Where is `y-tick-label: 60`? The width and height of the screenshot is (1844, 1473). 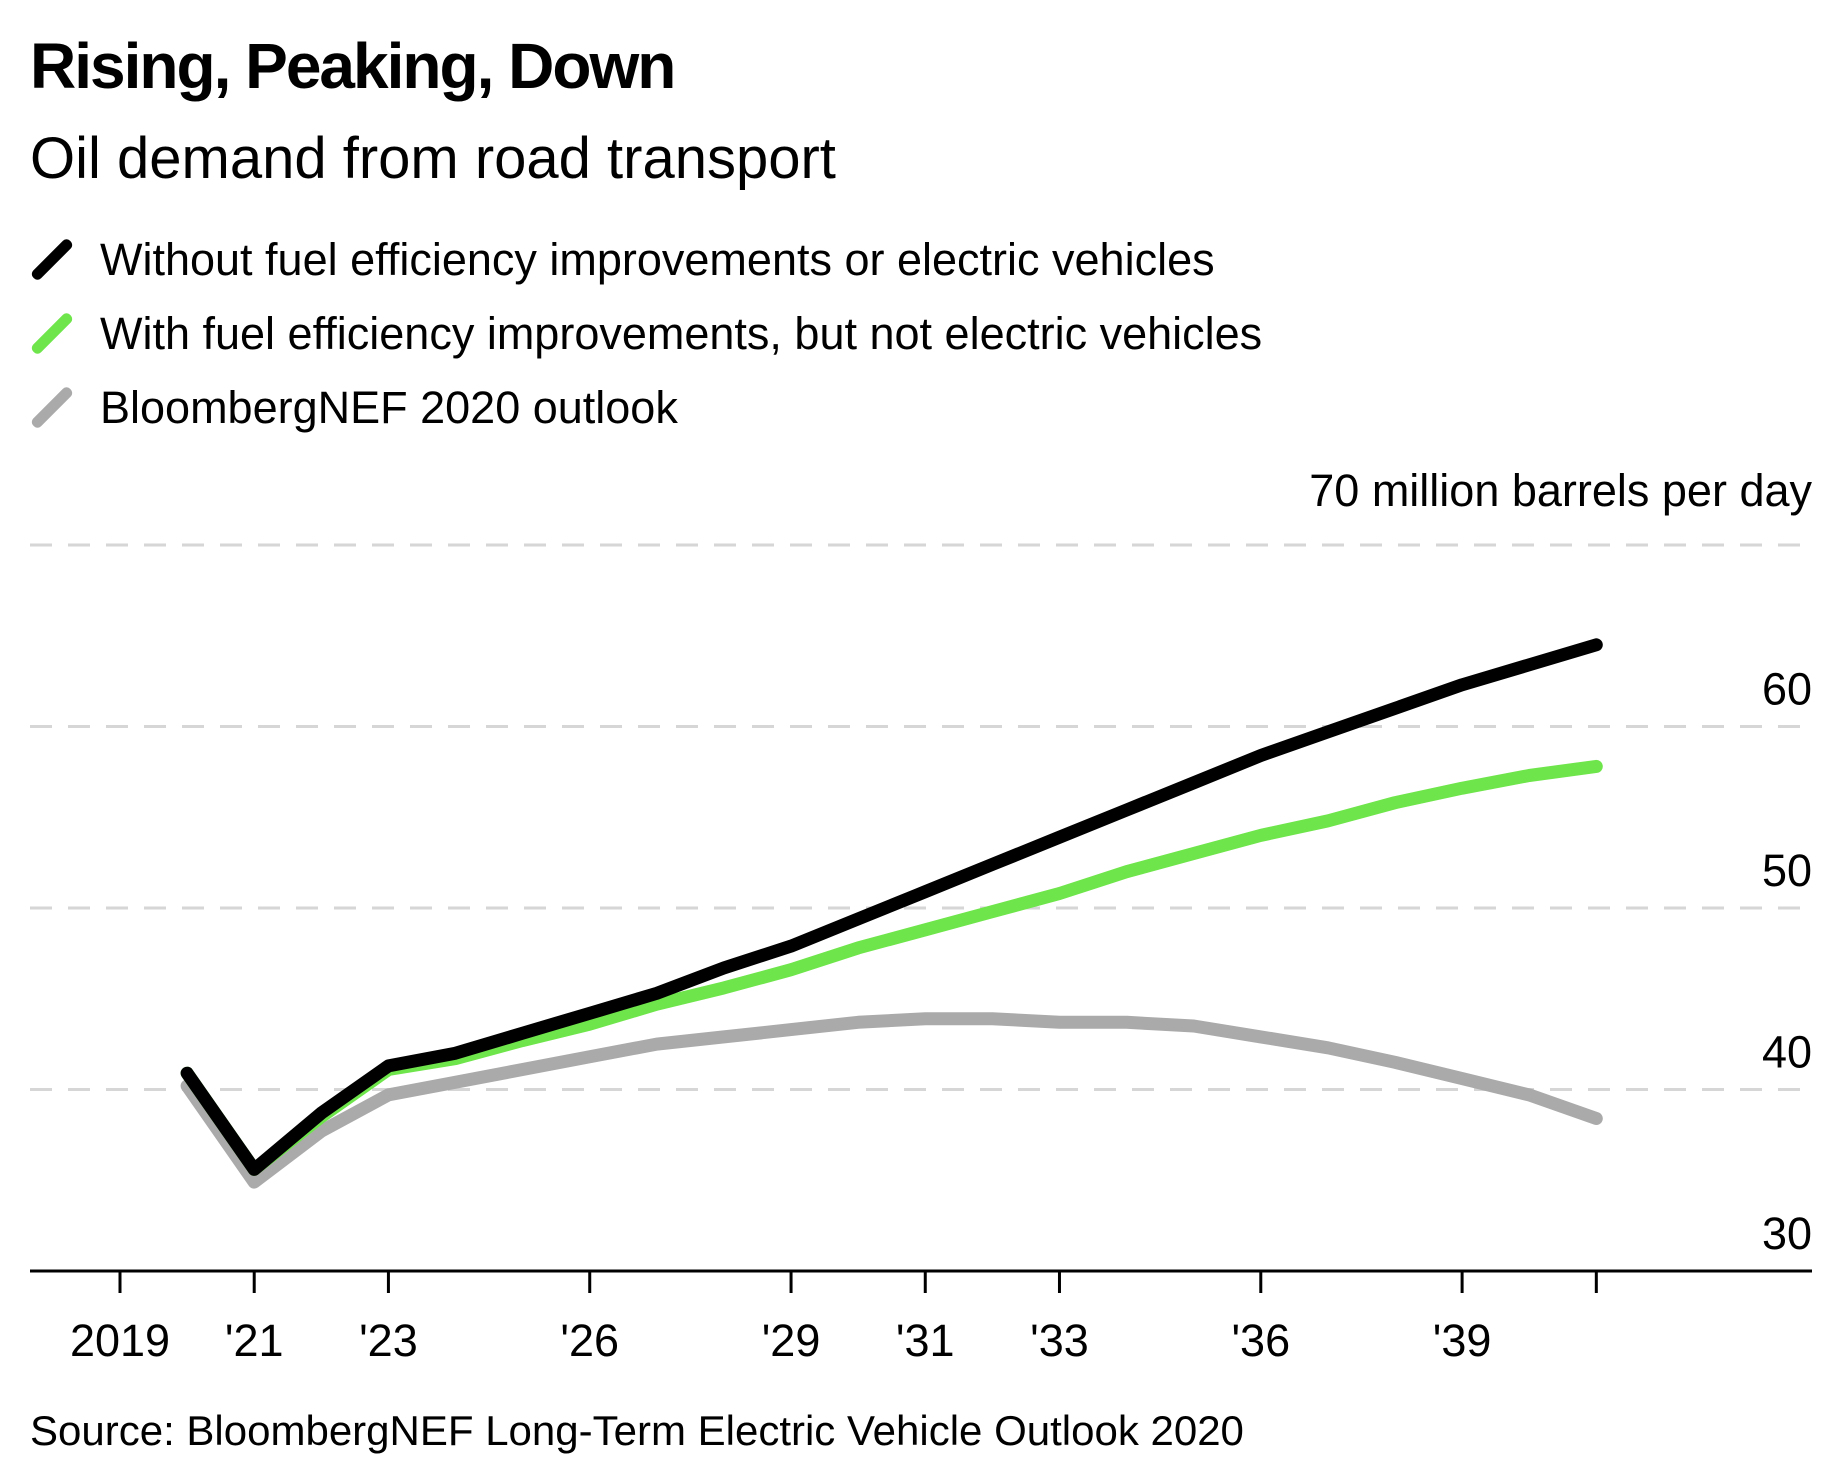
y-tick-label: 60 is located at coordinates (1787, 689).